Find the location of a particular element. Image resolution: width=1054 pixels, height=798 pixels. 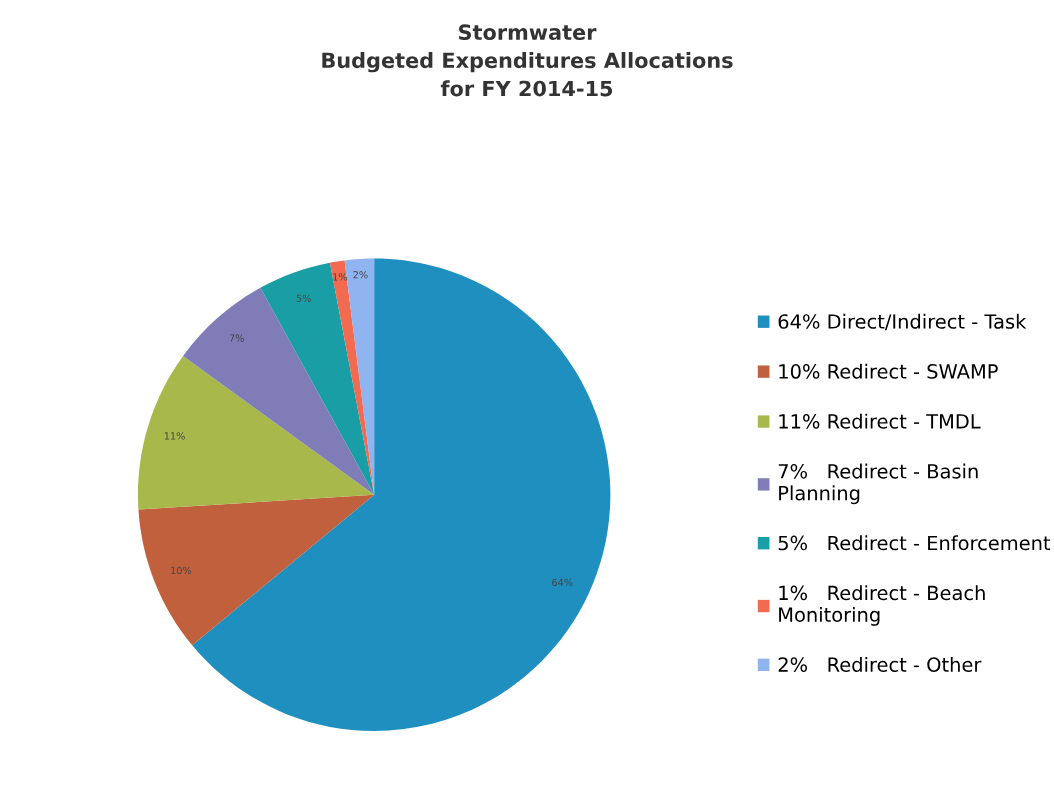

chart-title: Stormwater Budgeted Expenditures Allocations for FY 2014-15 is located at coordinates (527, 60).